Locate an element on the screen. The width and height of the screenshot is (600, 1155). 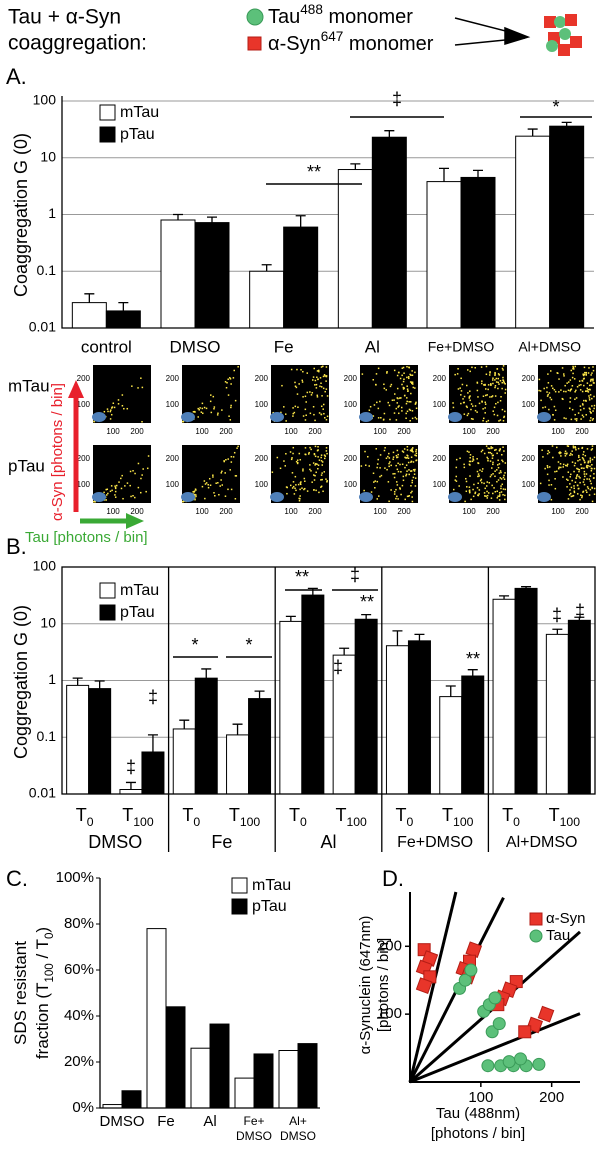
thumb-x-tick: 100 is located at coordinates (558, 431).